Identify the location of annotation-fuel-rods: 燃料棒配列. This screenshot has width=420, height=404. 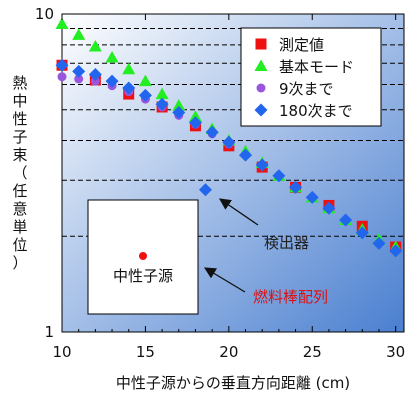
(290, 297).